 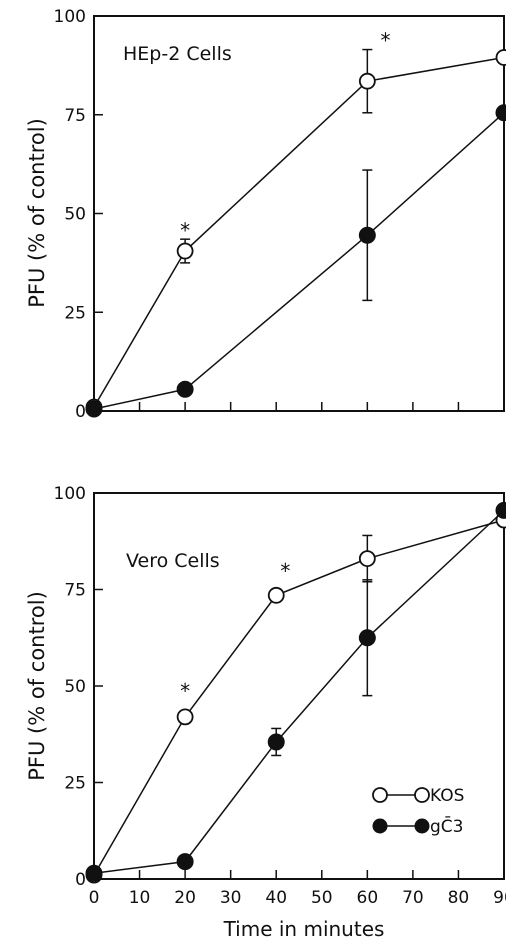 I want to click on chart-title: Vero Cells, so click(x=173, y=561).